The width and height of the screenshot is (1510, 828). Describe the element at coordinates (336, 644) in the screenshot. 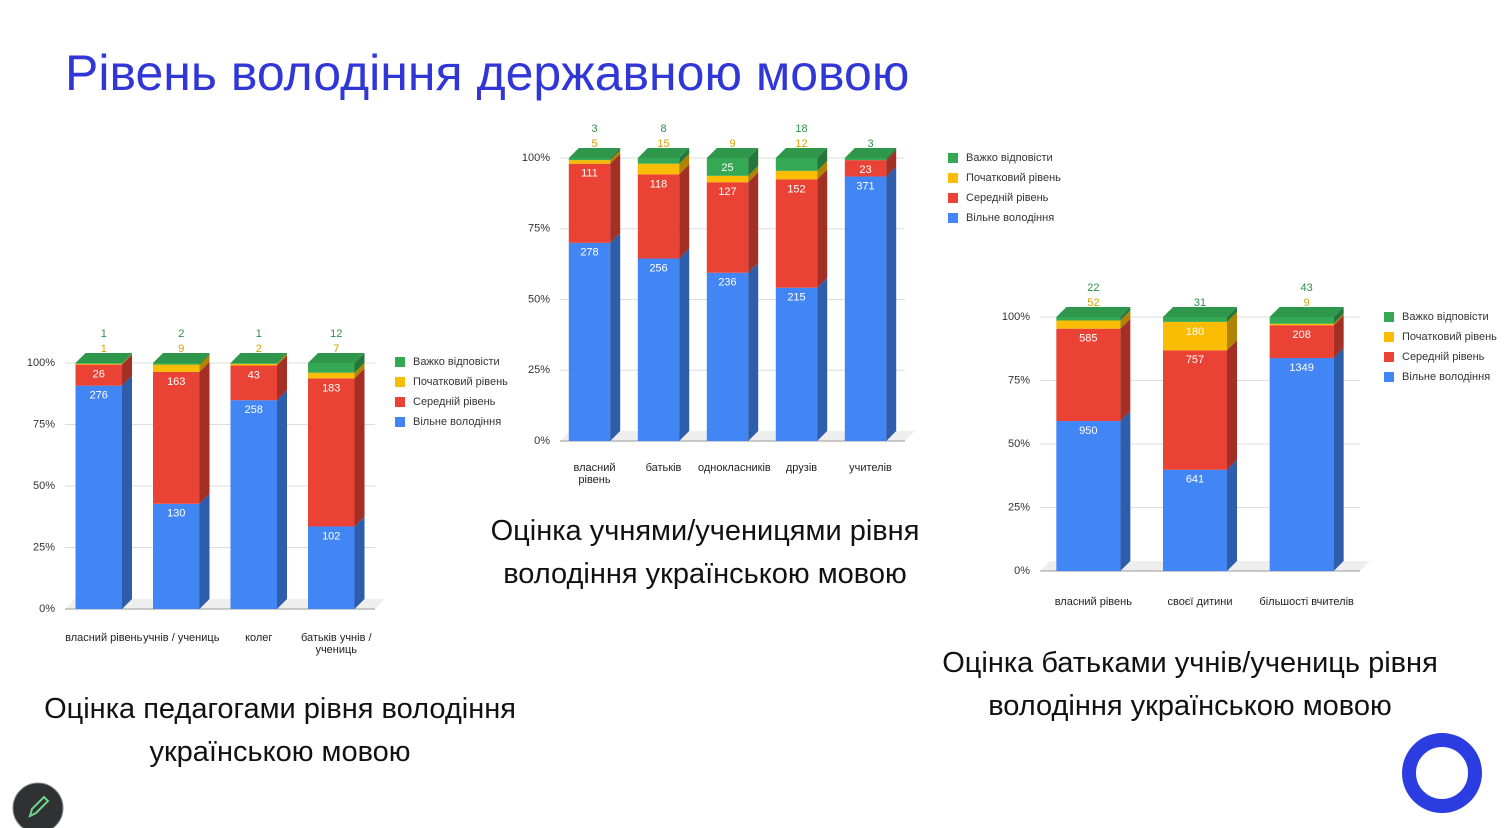

I see `x-tick-label: батьків учнів / учениць` at that location.